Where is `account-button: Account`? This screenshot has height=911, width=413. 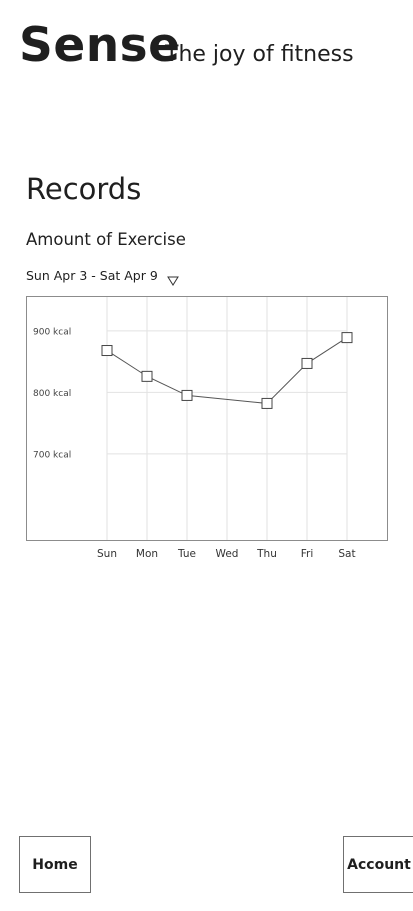 account-button: Account is located at coordinates (378, 864).